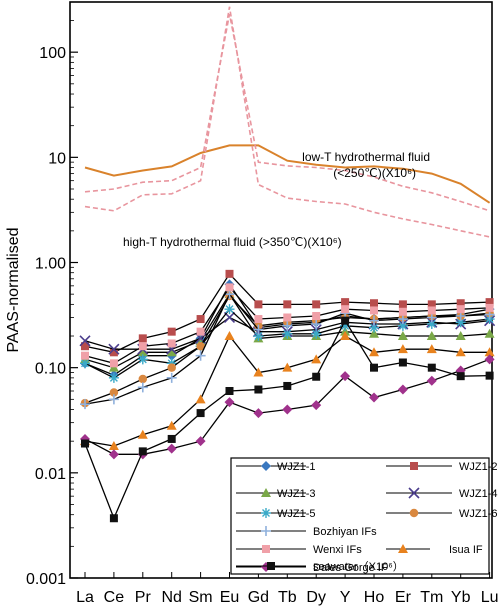  What do you see at coordinates (258, 597) in the screenshot?
I see `x-tick-label: Gd` at bounding box center [258, 597].